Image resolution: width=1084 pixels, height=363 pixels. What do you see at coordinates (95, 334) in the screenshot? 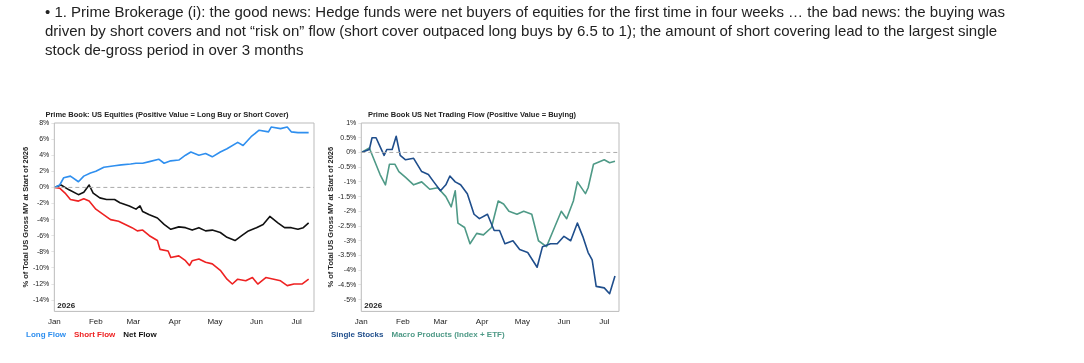
I see `text: Short Flow` at bounding box center [95, 334].